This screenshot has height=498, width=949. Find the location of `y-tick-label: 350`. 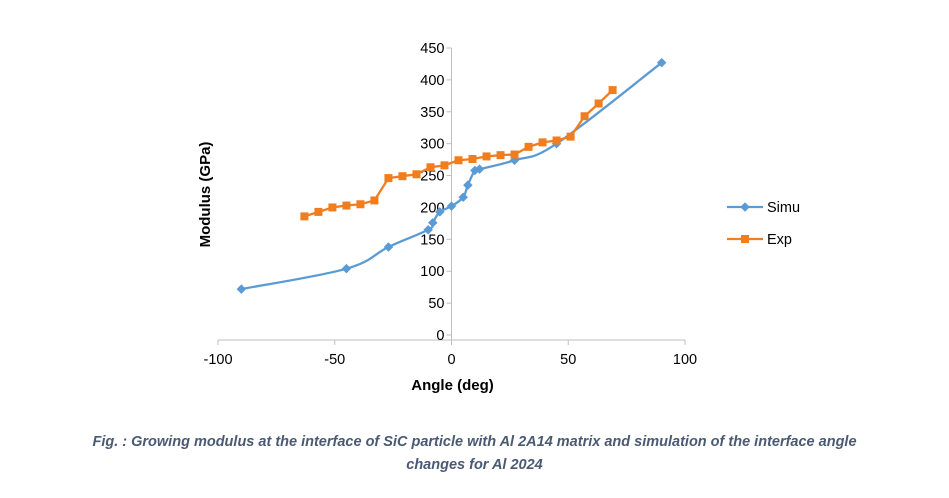

y-tick-label: 350 is located at coordinates (432, 113).